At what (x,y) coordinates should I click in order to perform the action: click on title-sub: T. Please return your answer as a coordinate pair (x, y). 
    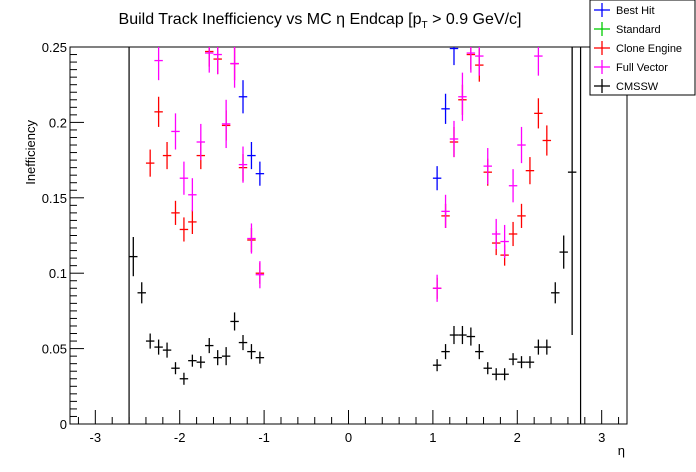
    Looking at the image, I should click on (425, 25).